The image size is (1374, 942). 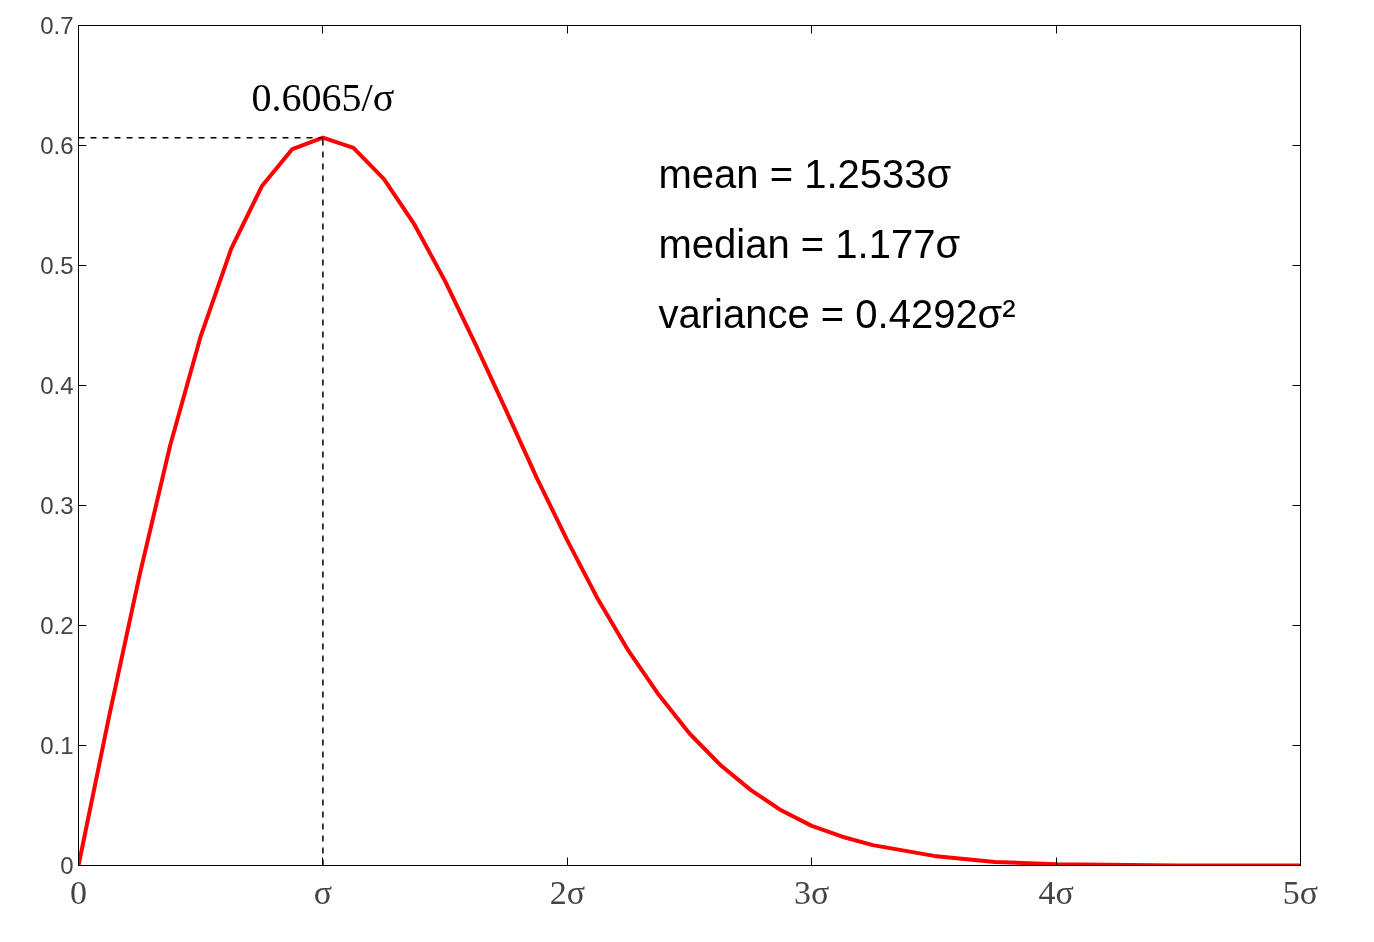 I want to click on x-tick-label: σ, so click(x=323, y=892).